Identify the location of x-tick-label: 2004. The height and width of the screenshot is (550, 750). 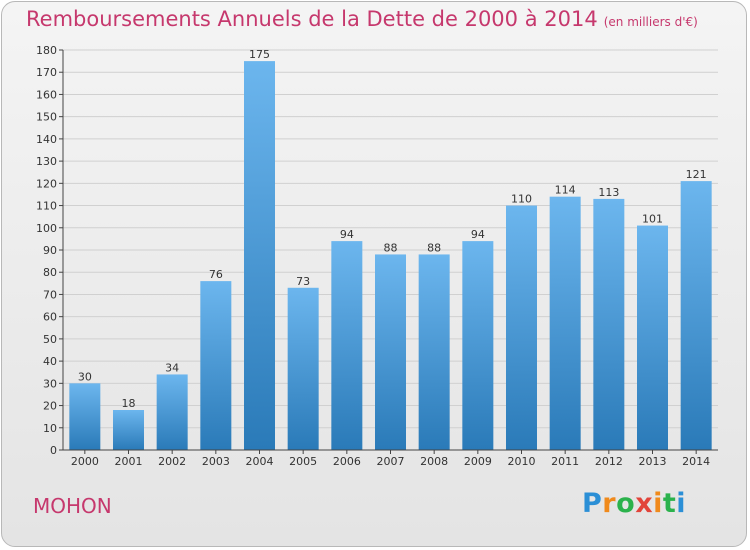
(260, 461).